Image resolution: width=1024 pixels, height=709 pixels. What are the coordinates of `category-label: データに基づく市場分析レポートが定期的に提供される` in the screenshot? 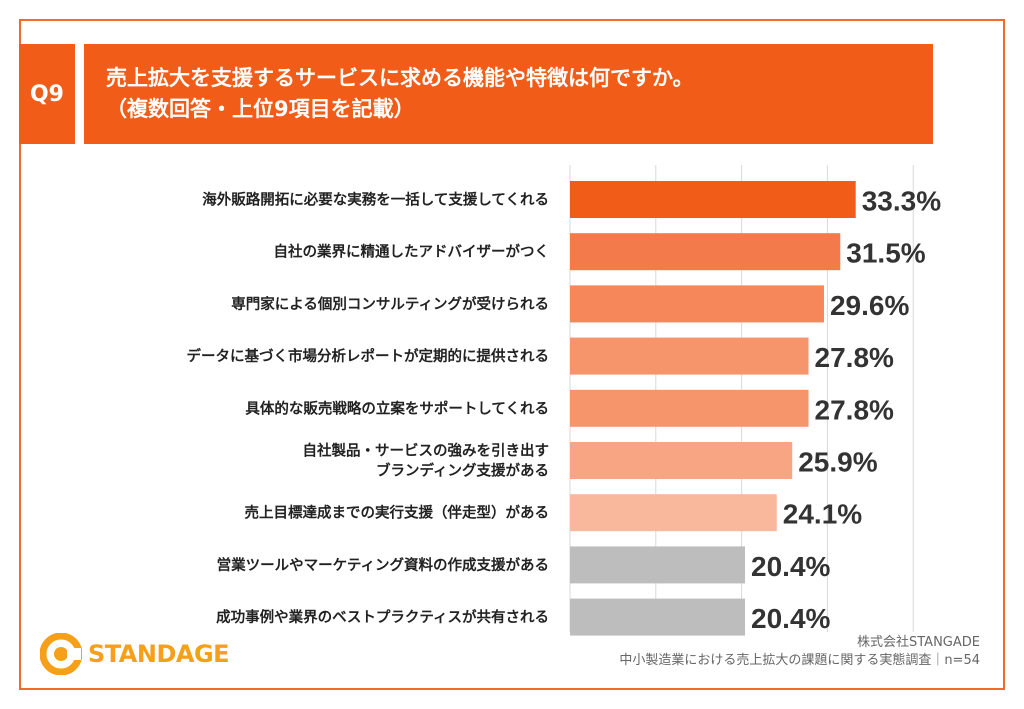 It's located at (368, 356).